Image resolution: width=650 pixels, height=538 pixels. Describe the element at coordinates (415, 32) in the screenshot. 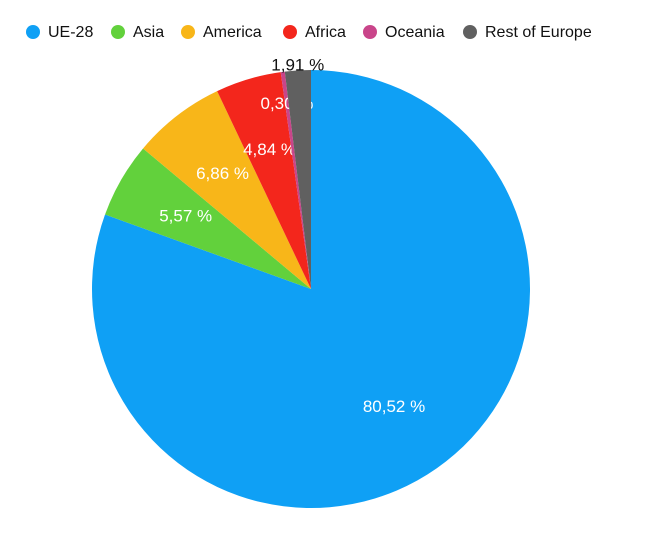

I see `legend-label: Oceania` at that location.